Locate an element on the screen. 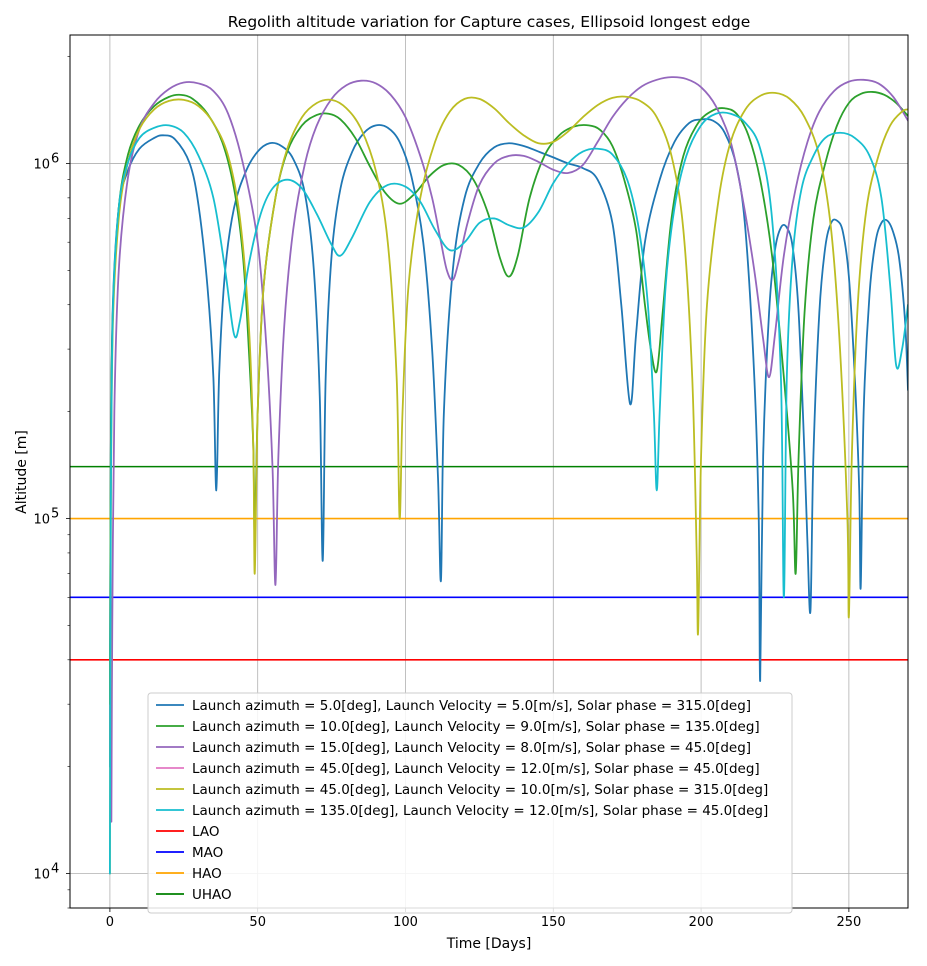 The height and width of the screenshot is (966, 927). legend-label: HAO is located at coordinates (207, 874).